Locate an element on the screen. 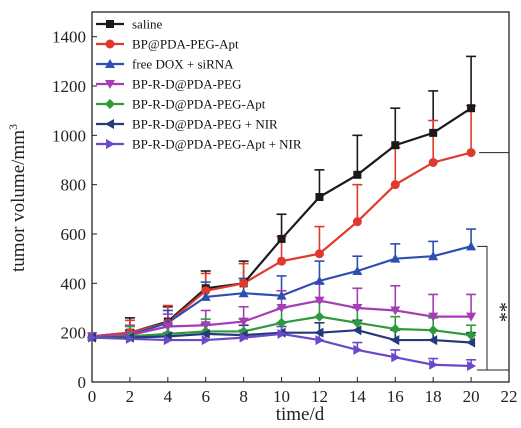 Image resolution: width=521 pixels, height=428 pixels. x-tick-label: 22 is located at coordinates (509, 396).